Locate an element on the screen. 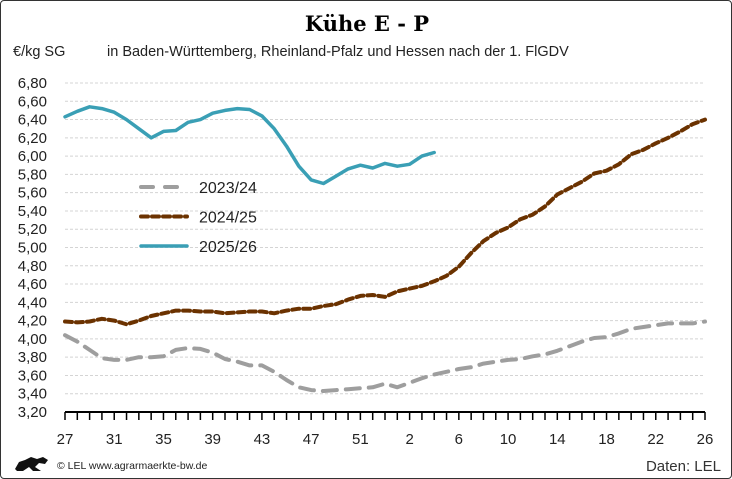 This screenshot has width=732, height=479. y-tick-label: 5,80 is located at coordinates (32, 174).